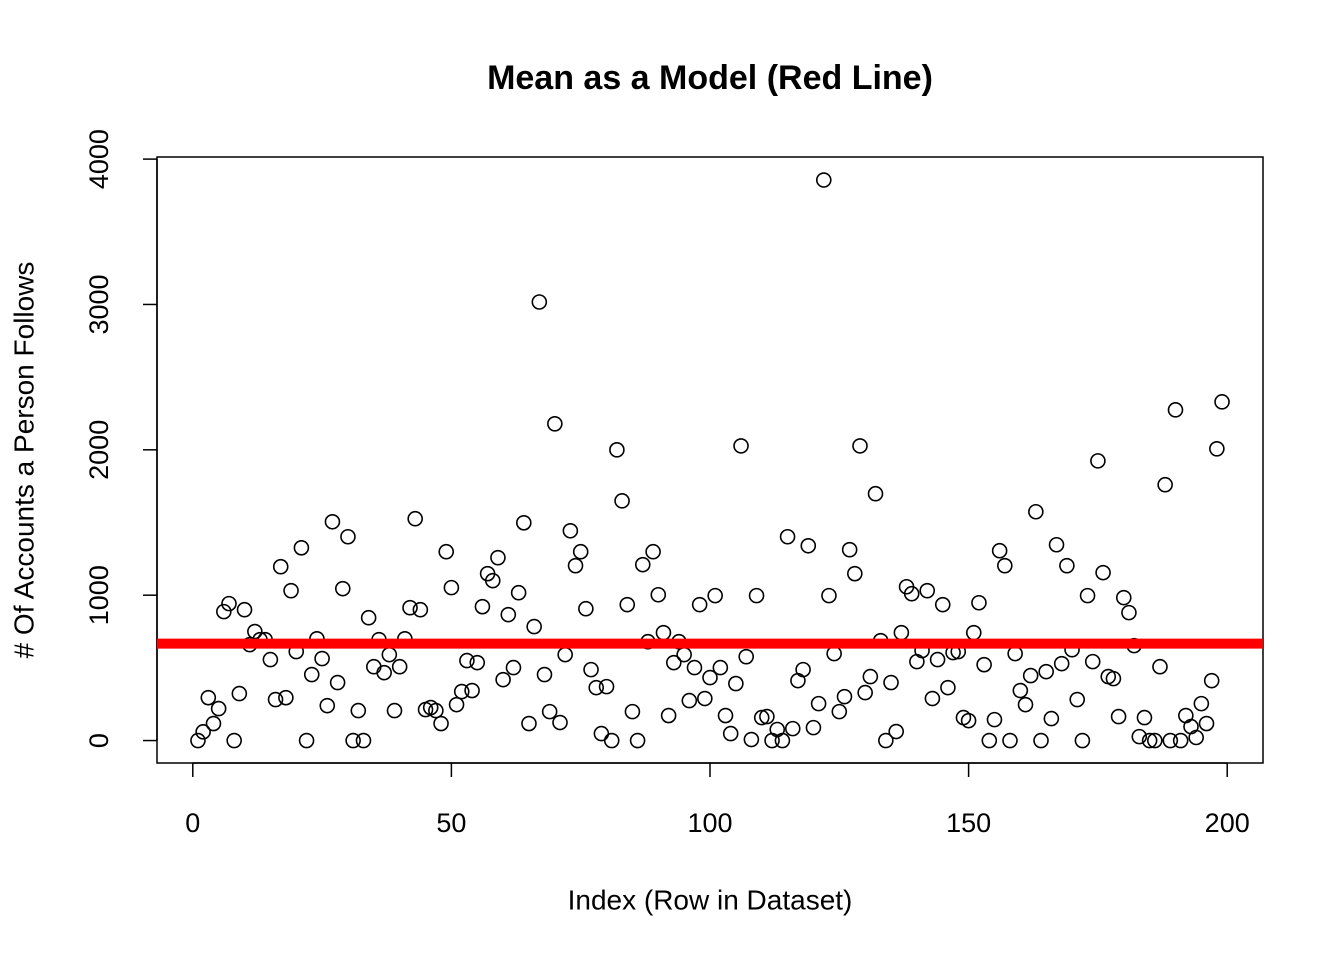  Describe the element at coordinates (99, 304) in the screenshot. I see `y-tick-label: 3000` at that location.